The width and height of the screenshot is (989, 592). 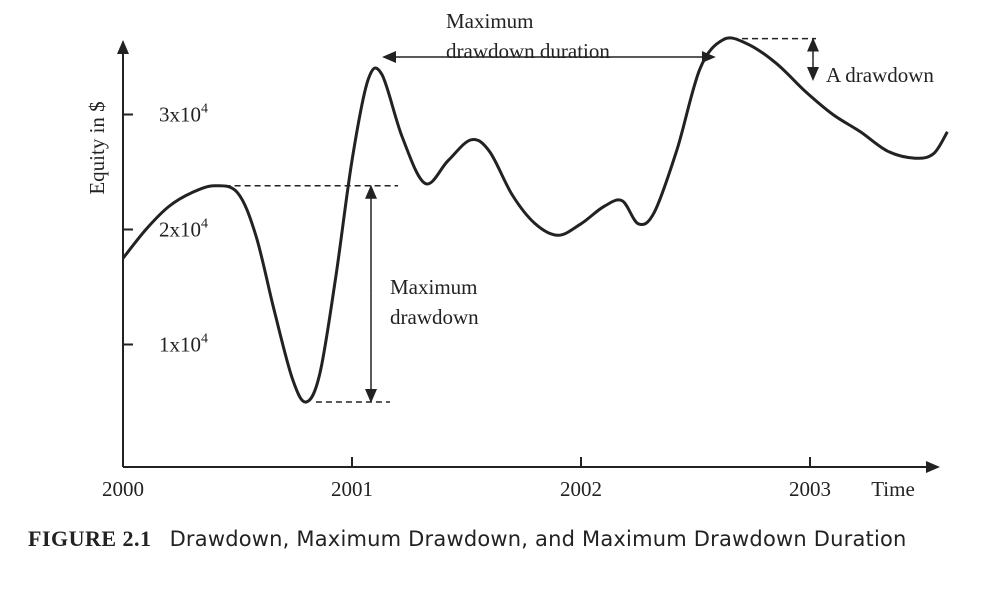 I want to click on x-tick-label: 2002, so click(x=581, y=489).